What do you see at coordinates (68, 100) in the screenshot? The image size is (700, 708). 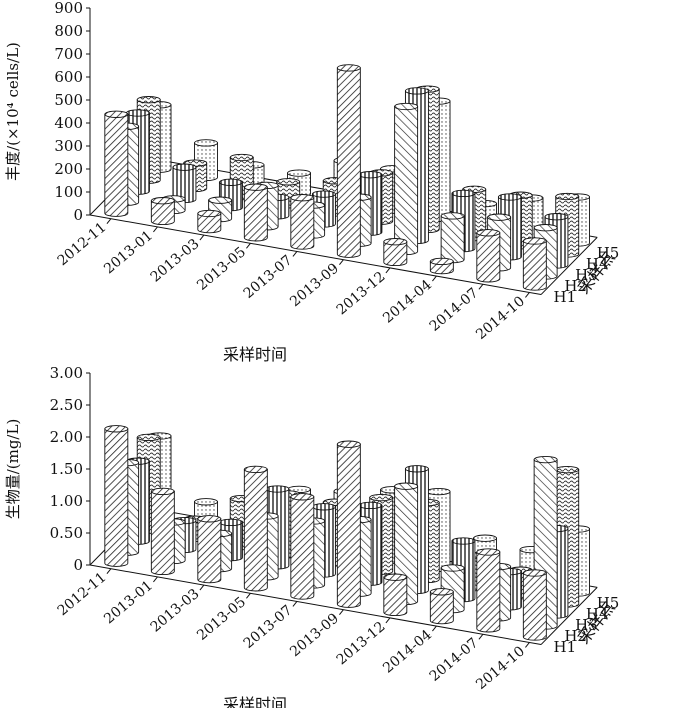 I see `y-tick-label: 500` at bounding box center [68, 100].